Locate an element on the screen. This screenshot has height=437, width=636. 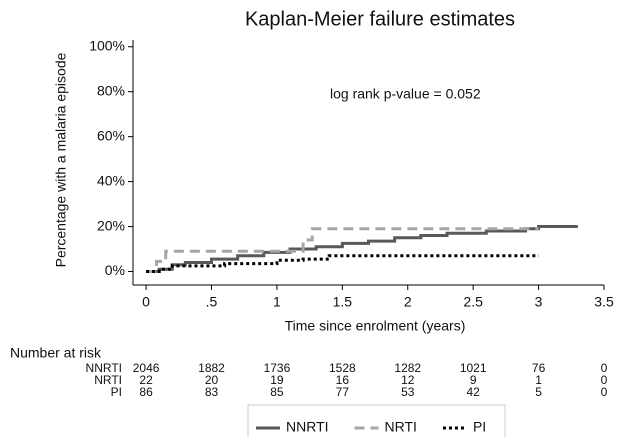
risk-value: 20 is located at coordinates (212, 380).